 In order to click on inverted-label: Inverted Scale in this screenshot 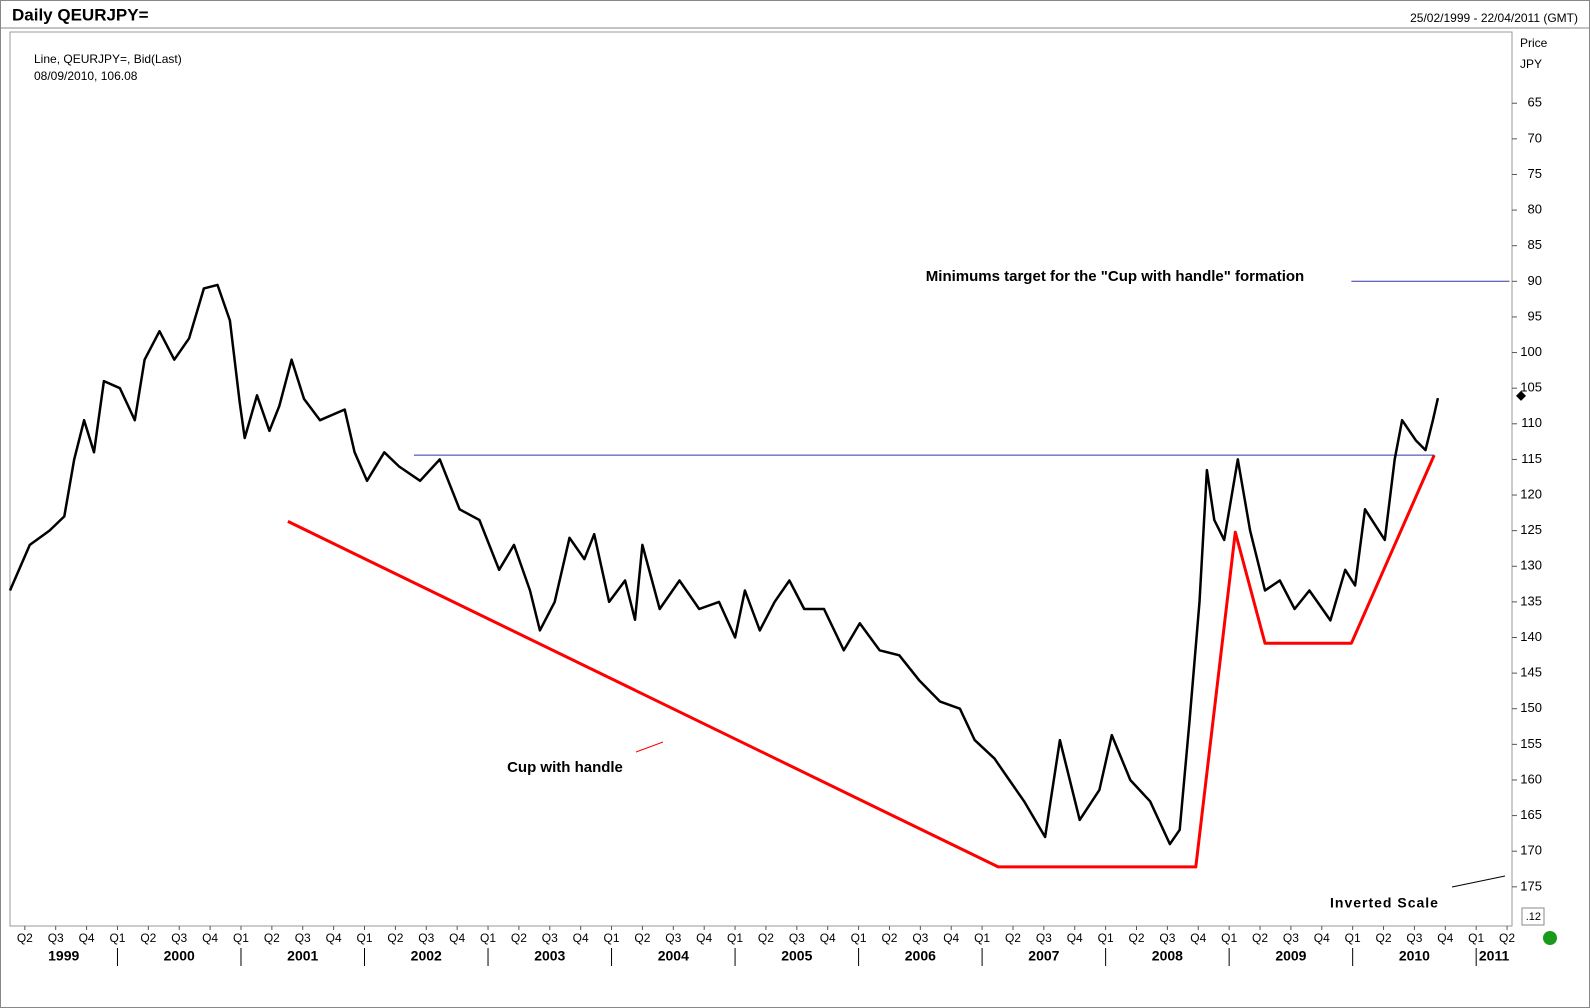, I will do `click(1384, 903)`.